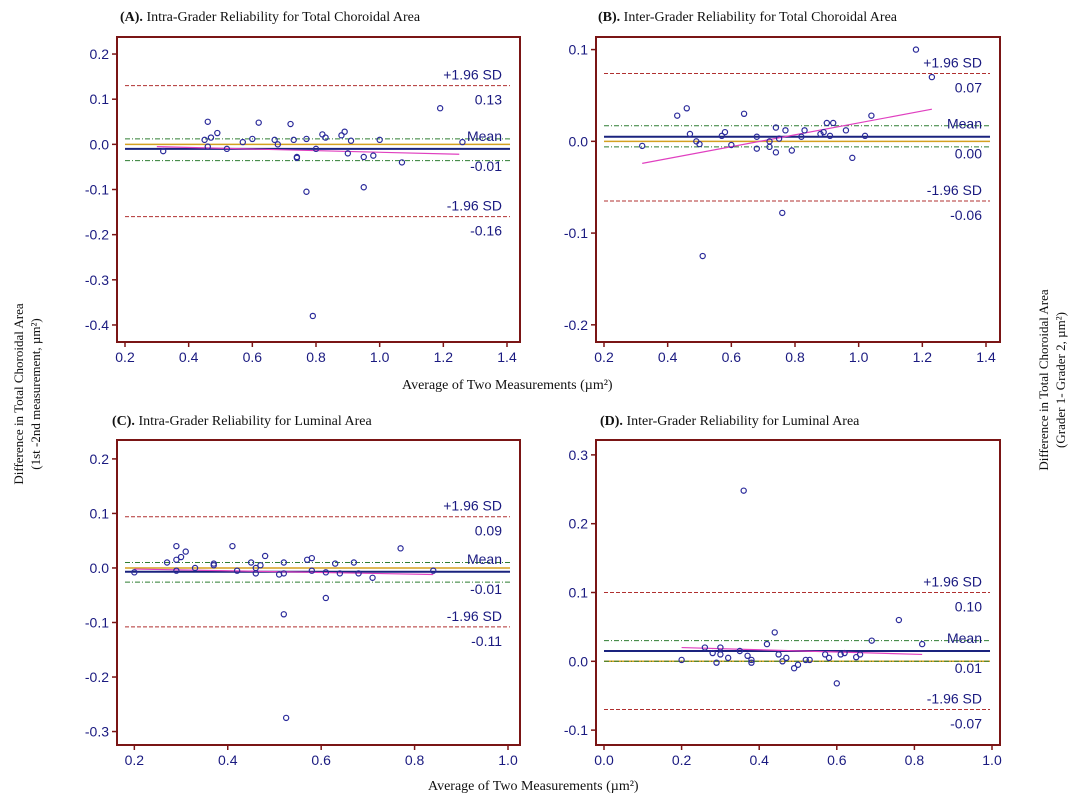  Describe the element at coordinates (484, 136) in the screenshot. I see `panel-a-mean-label: Mean` at that location.